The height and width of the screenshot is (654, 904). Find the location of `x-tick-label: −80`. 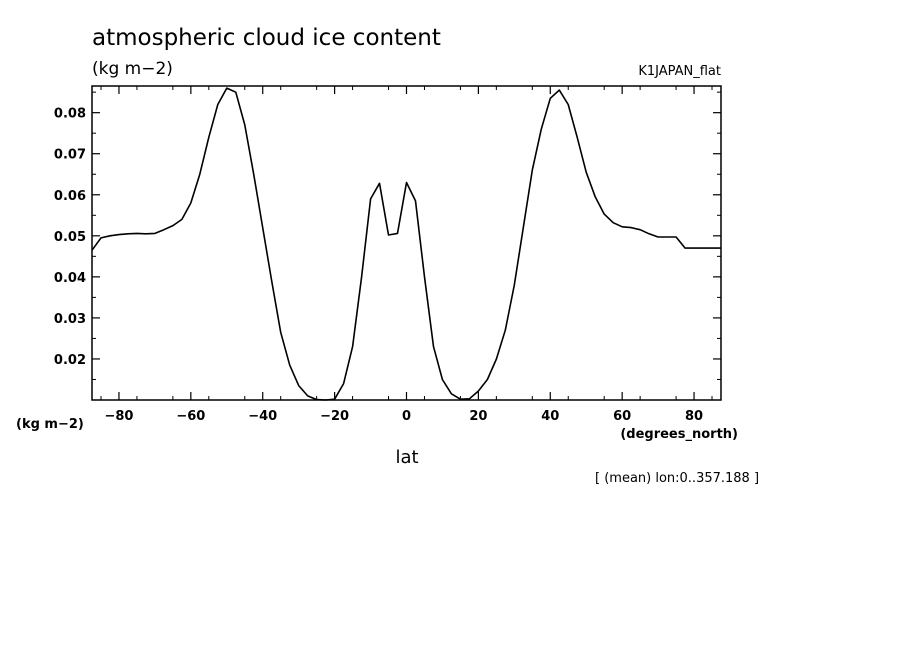

x-tick-label: −80 is located at coordinates (118, 416).